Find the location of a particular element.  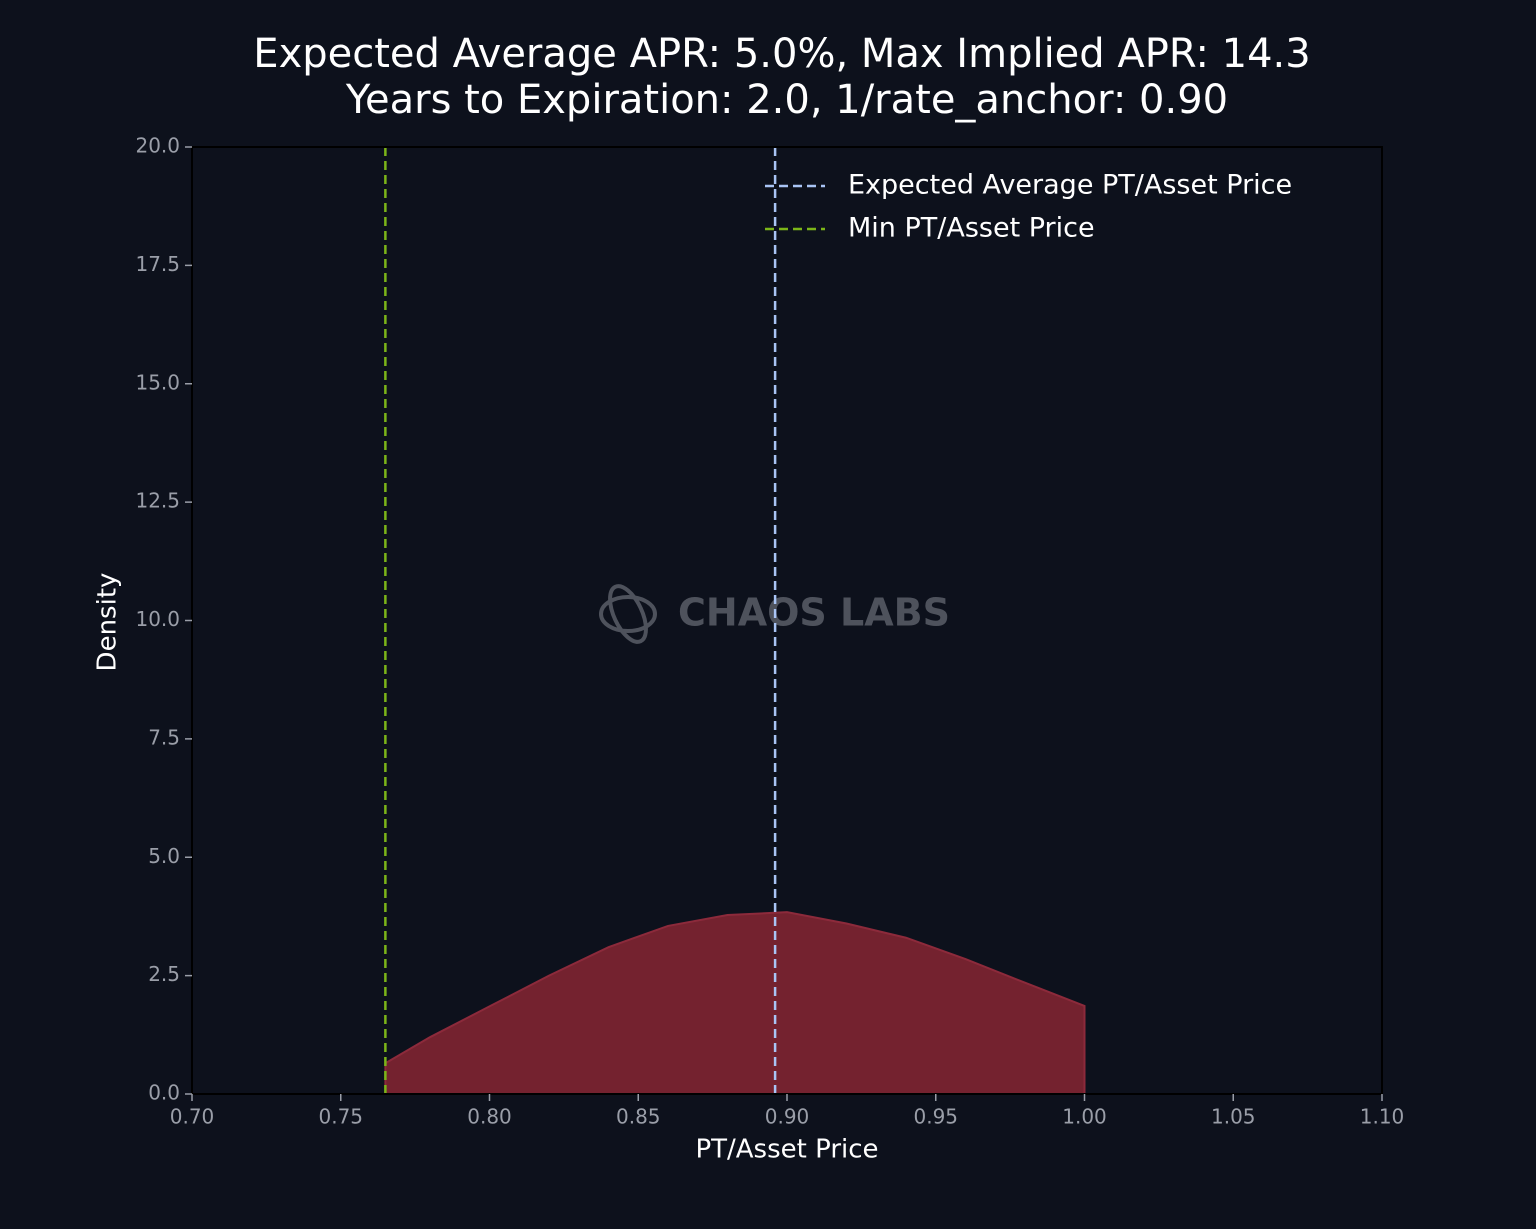

x-tick-label: 0.80 is located at coordinates (489, 1117).